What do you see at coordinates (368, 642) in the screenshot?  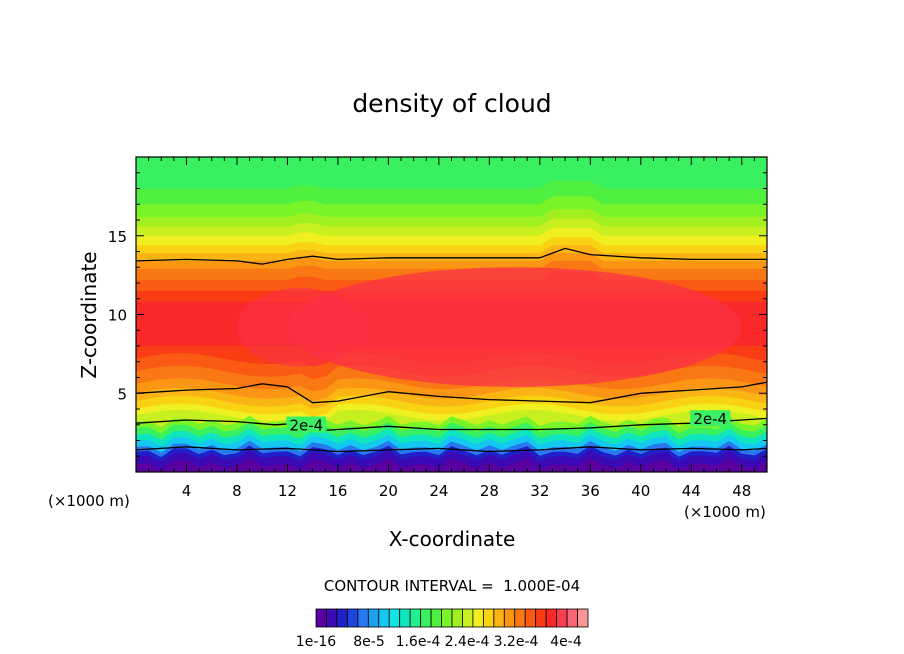 I see `colorbar-label: 8e-5` at bounding box center [368, 642].